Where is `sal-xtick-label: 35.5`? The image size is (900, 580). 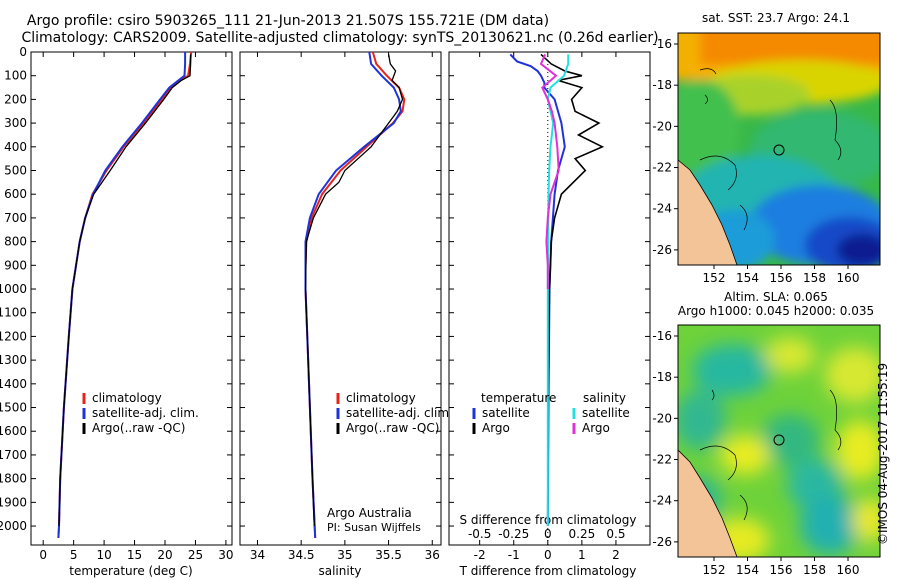 sal-xtick-label: 35.5 is located at coordinates (388, 555).